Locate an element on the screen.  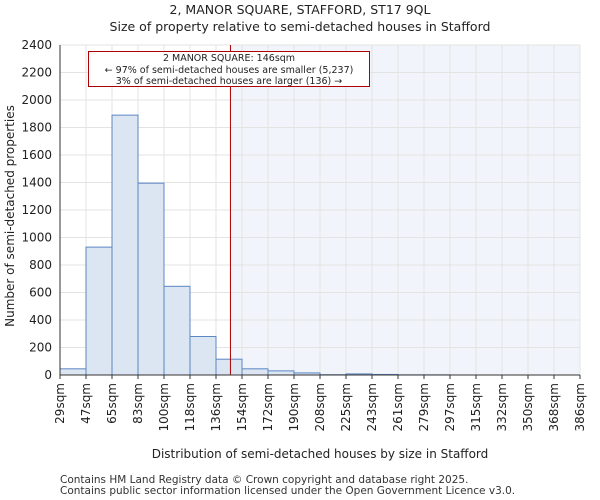
y-tick-label: 1800 is located at coordinates (36, 128).